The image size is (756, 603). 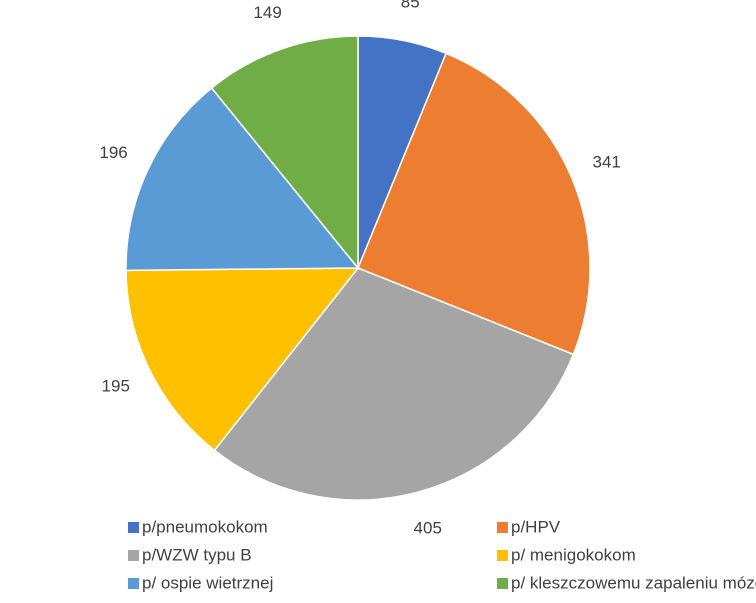 What do you see at coordinates (207, 582) in the screenshot?
I see `legend-label: p/ ospie wietrznej` at bounding box center [207, 582].